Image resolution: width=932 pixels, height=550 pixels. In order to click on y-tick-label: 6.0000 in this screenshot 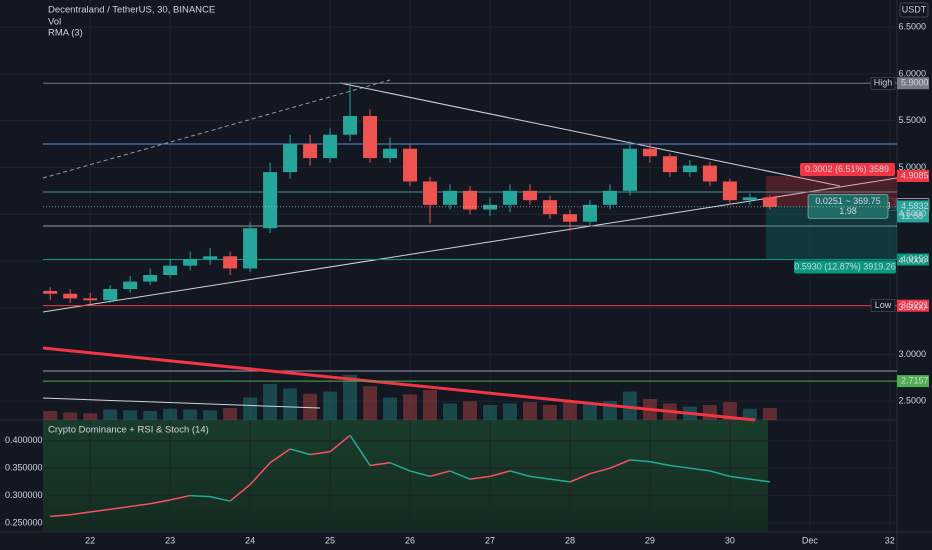, I will do `click(912, 73)`.